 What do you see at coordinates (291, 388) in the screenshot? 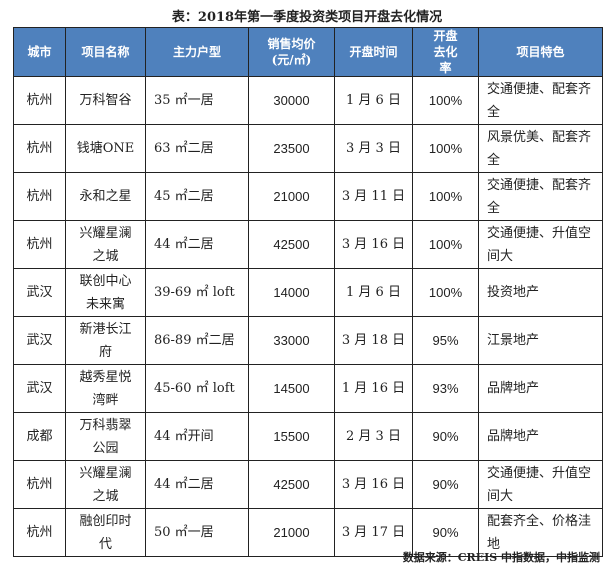
I see `table-cell: 14500` at bounding box center [291, 388].